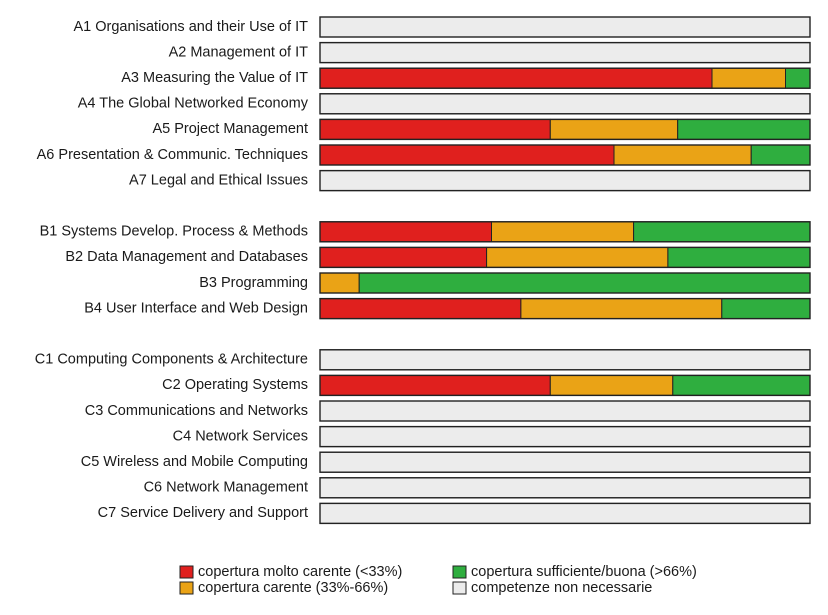 The image size is (828, 615). What do you see at coordinates (230, 129) in the screenshot?
I see `category-label: A5 Project Management` at bounding box center [230, 129].